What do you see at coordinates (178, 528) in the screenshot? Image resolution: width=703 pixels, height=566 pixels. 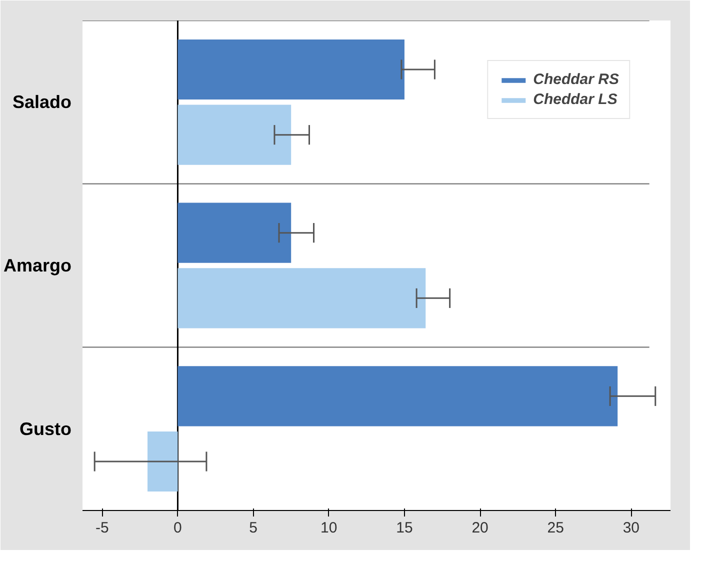 I see `x-tick-label: 0` at bounding box center [178, 528].